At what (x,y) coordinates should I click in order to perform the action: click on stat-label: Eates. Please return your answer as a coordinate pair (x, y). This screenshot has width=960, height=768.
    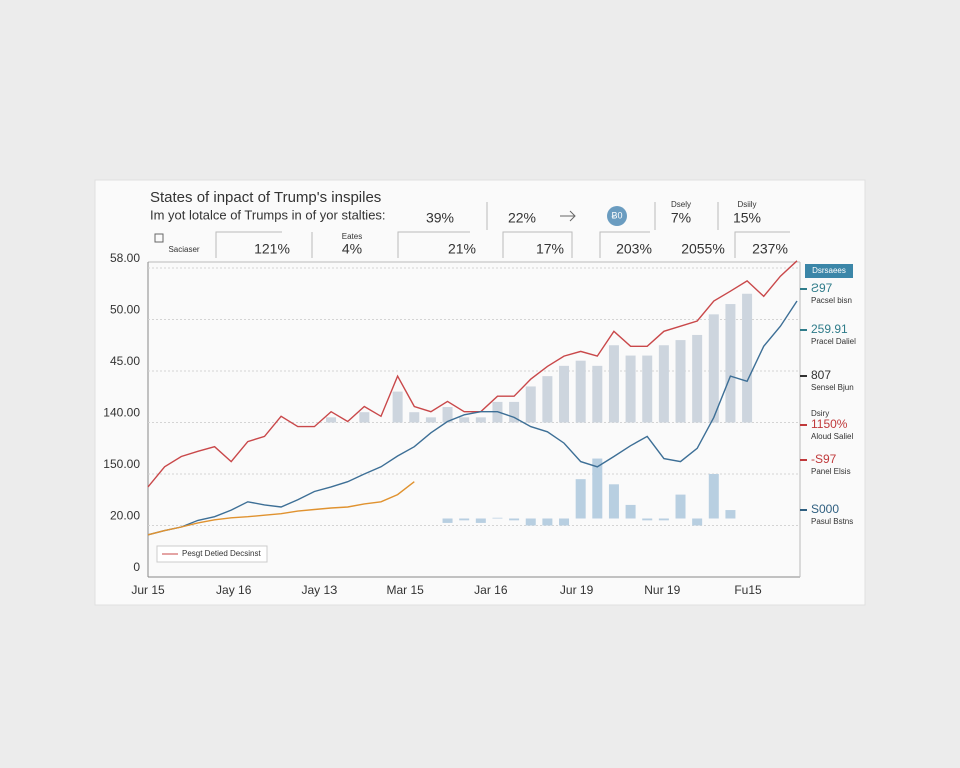
    Looking at the image, I should click on (352, 236).